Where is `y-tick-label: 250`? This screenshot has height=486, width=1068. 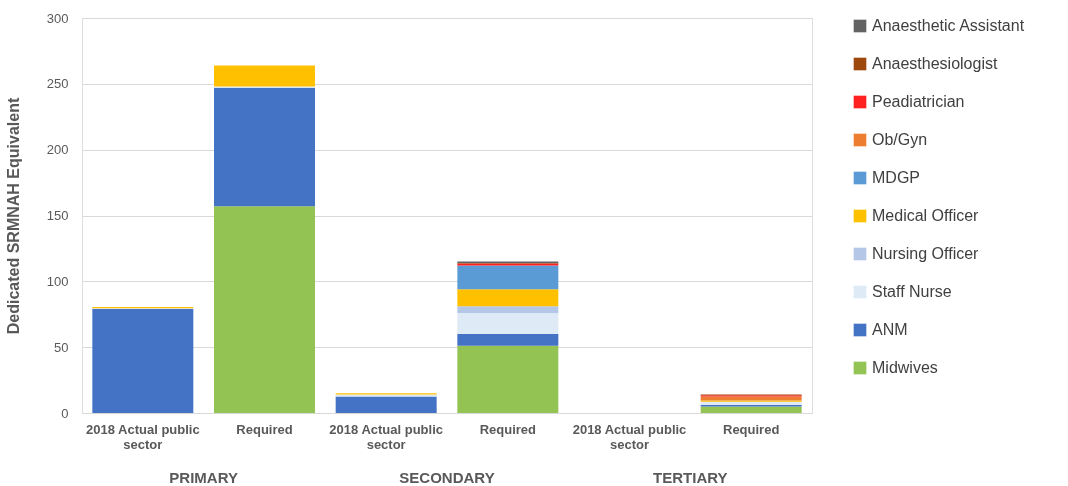
y-tick-label: 250 is located at coordinates (57, 84).